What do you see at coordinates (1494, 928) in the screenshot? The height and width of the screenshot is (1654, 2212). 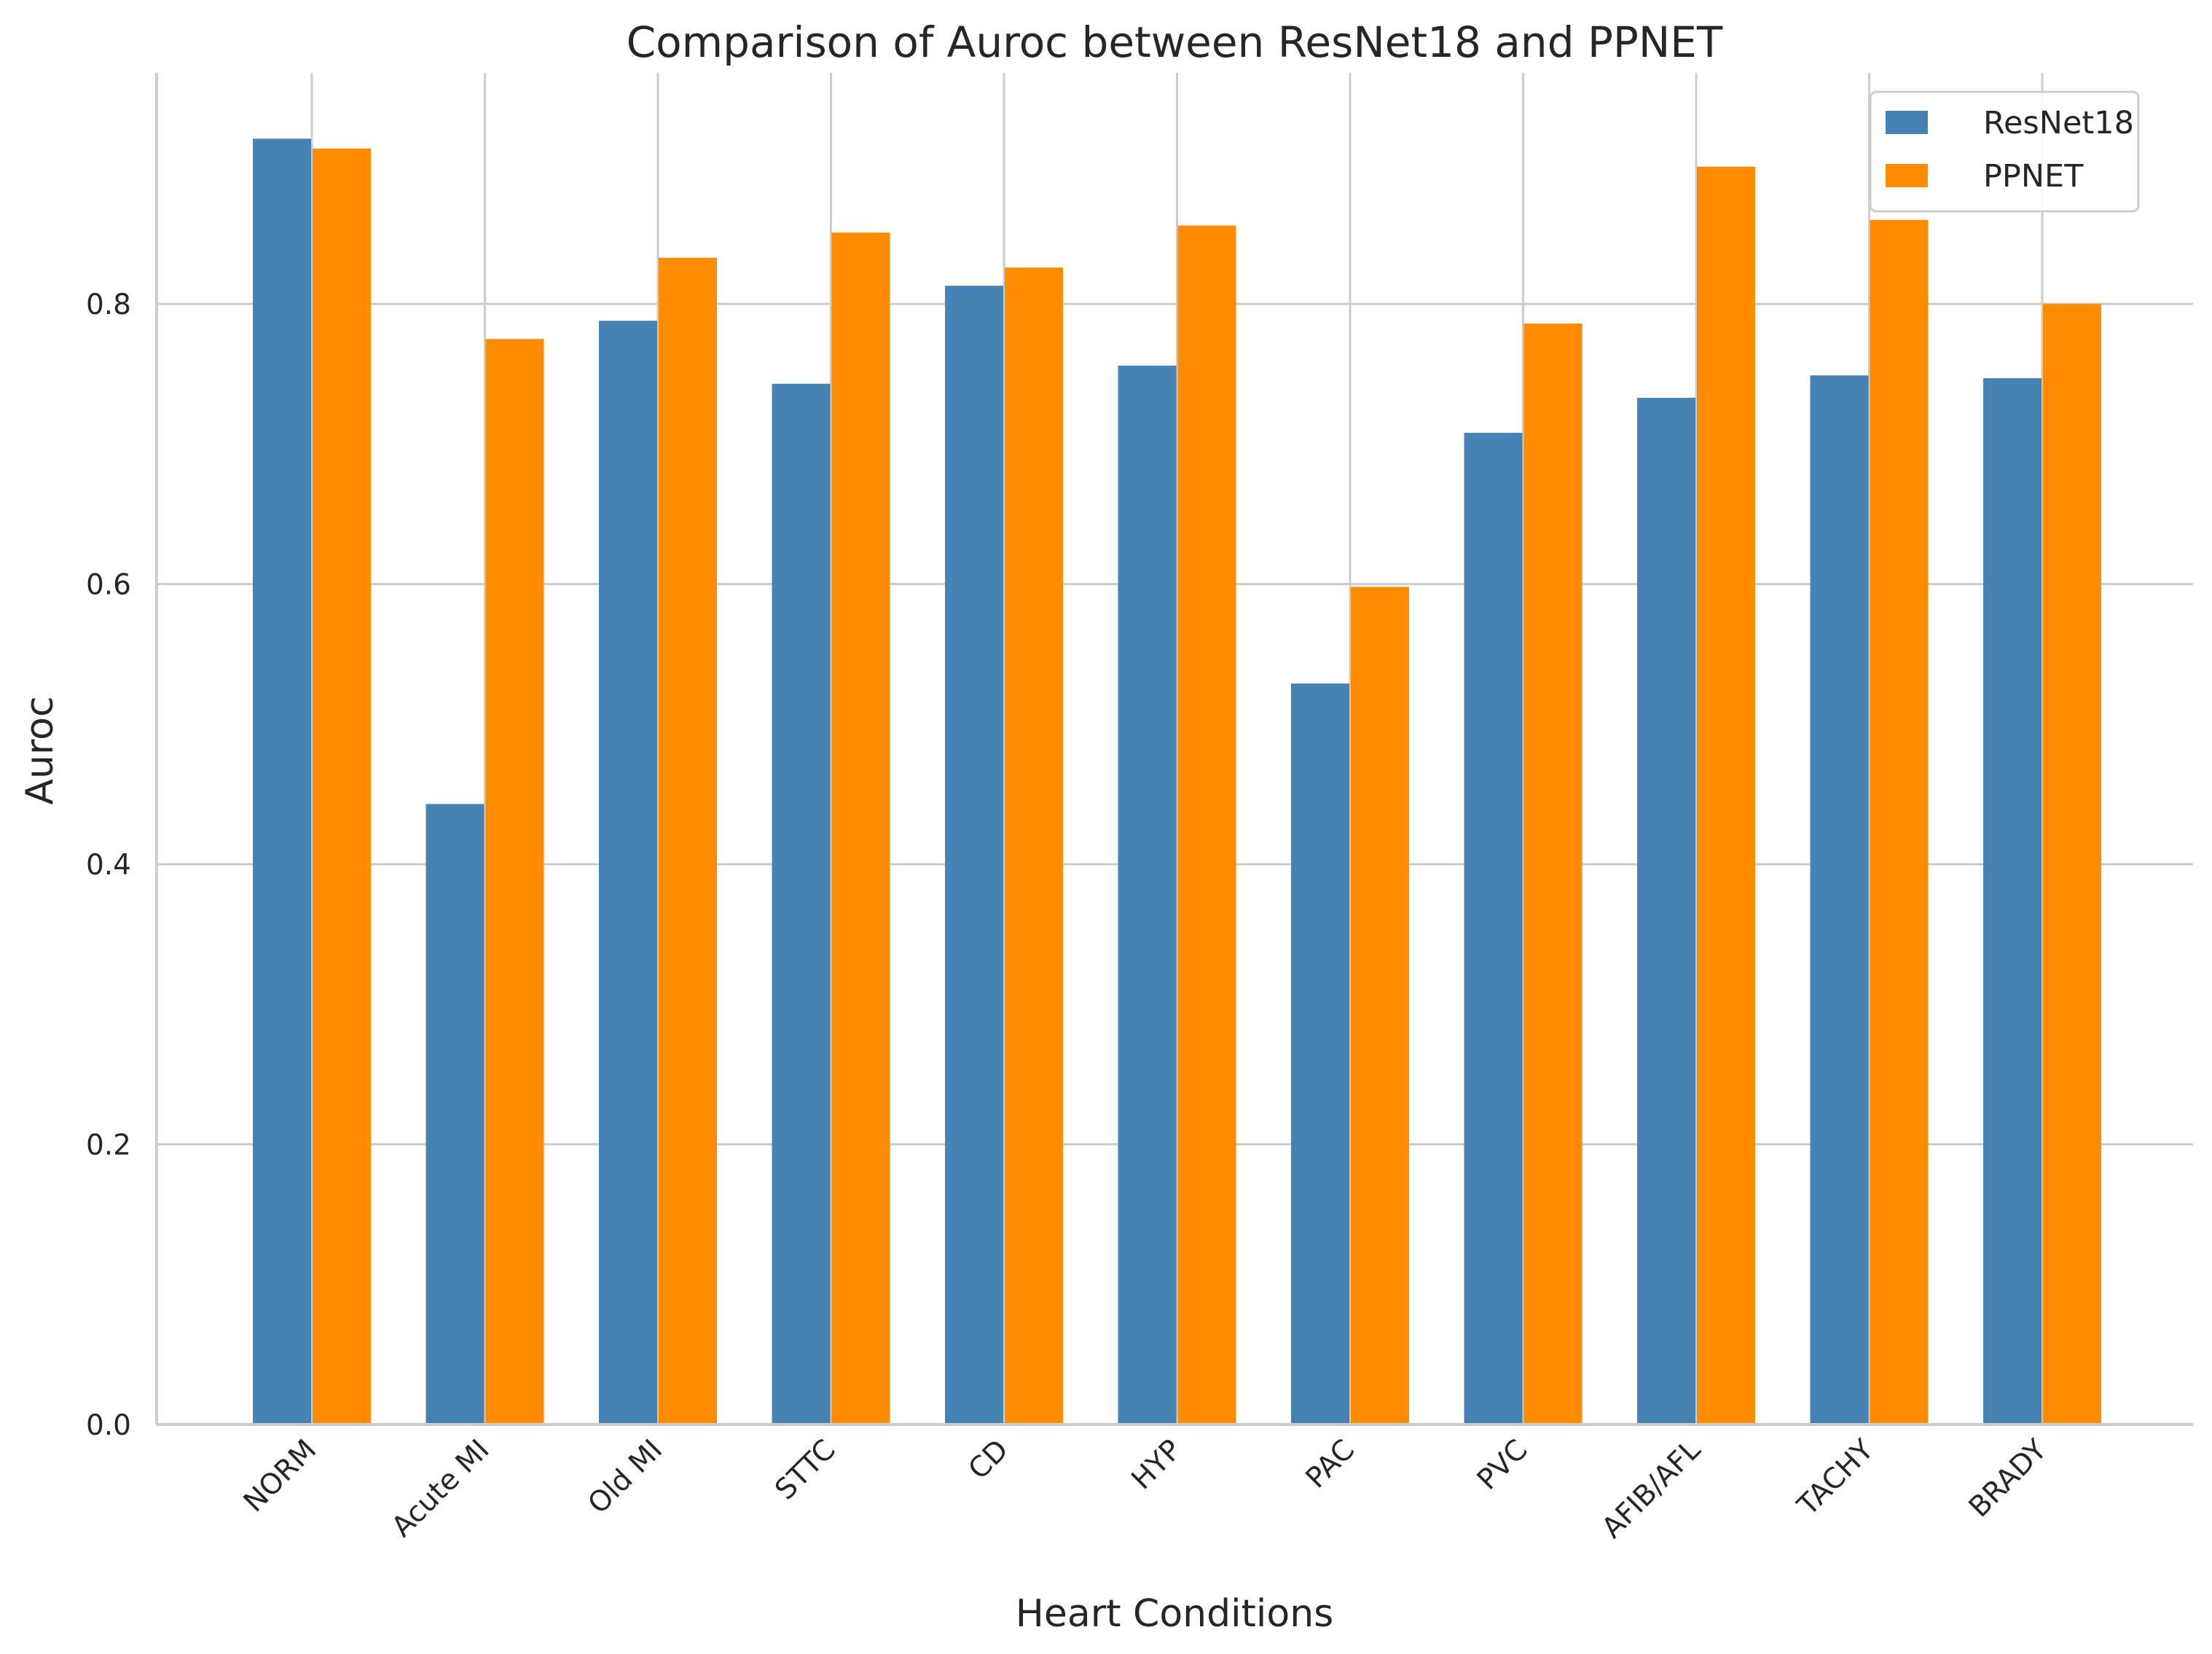 I see `bar-resnet18-pvc` at bounding box center [1494, 928].